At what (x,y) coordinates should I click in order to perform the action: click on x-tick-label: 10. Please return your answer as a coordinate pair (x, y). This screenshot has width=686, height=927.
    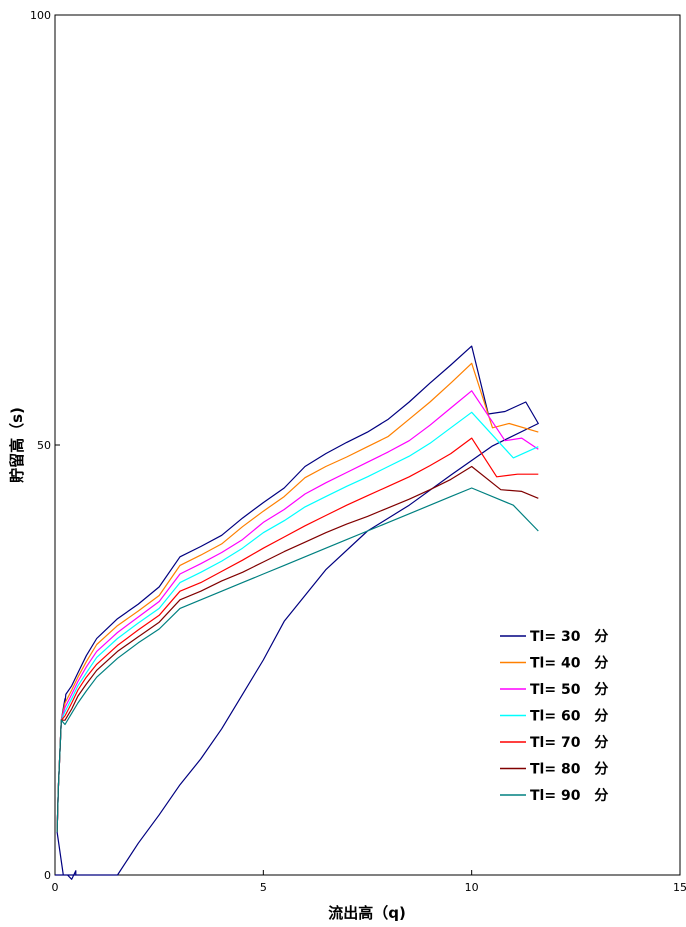
    Looking at the image, I should click on (472, 887).